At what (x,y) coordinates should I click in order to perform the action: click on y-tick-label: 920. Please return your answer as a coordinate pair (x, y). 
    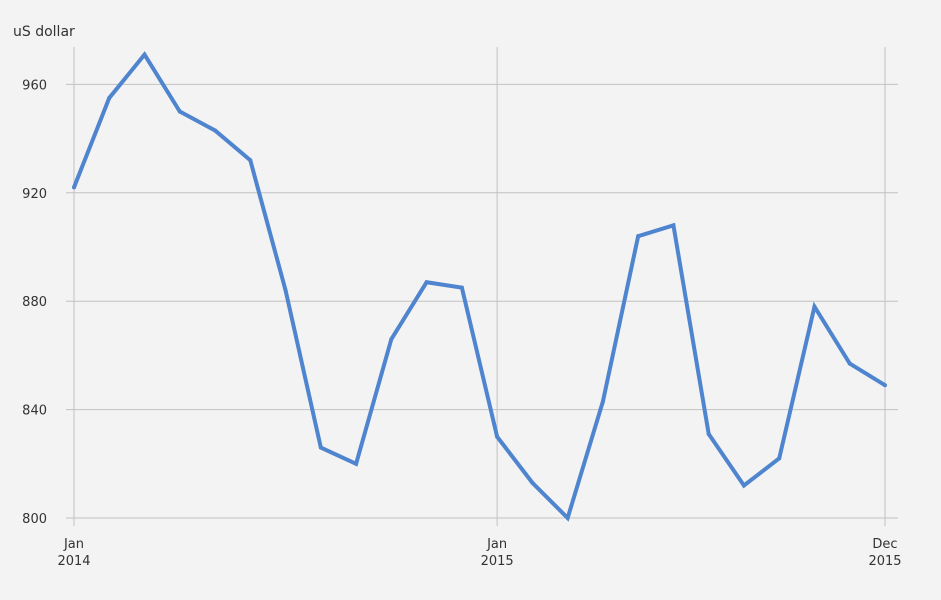
    Looking at the image, I should click on (34, 194).